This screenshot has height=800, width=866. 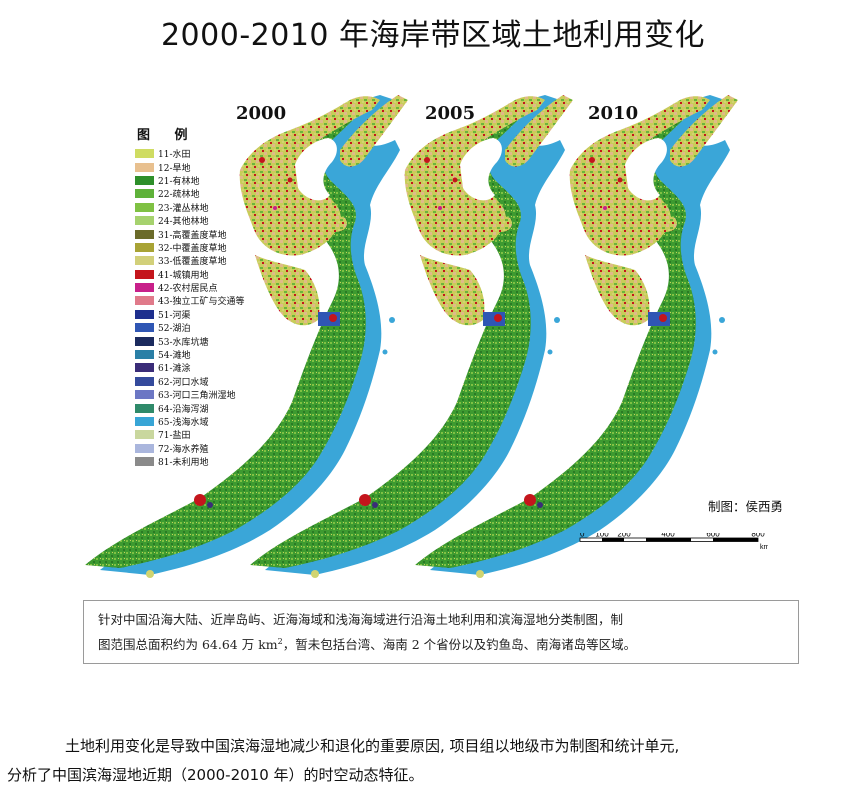 What do you see at coordinates (668, 536) in the screenshot?
I see `scale-tick-label: 400` at bounding box center [668, 536].